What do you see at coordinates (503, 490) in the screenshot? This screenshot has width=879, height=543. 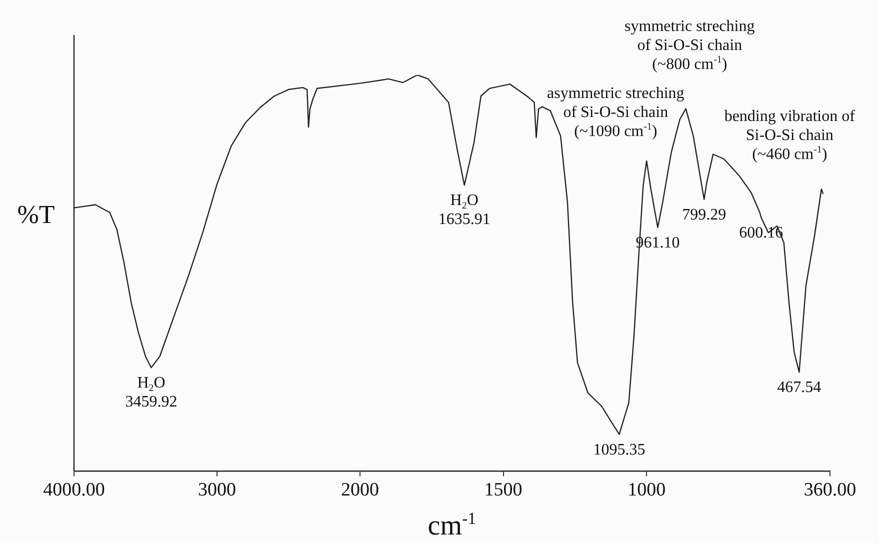 I see `x-tick-label: 1500` at bounding box center [503, 490].